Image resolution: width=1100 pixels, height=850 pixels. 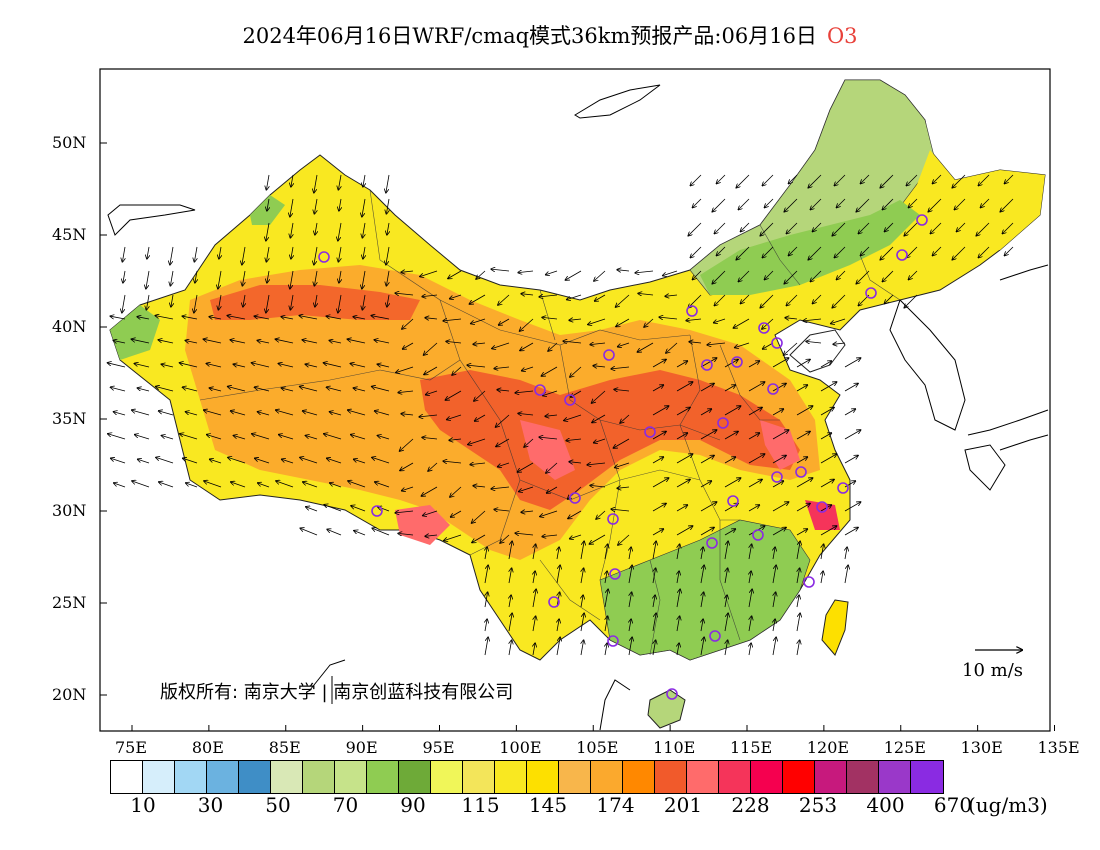 I want to click on taiwan-island, so click(x=835, y=627).